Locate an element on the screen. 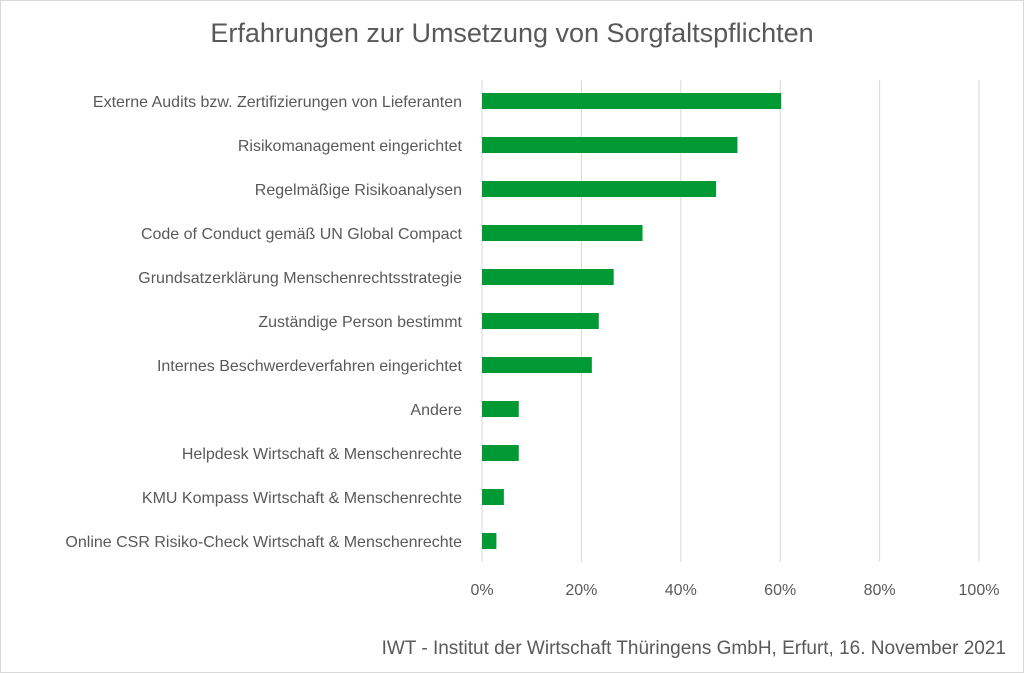 This screenshot has width=1024, height=673. category-label: KMU Kompass Wirtschaft & Menschenrechte is located at coordinates (302, 498).